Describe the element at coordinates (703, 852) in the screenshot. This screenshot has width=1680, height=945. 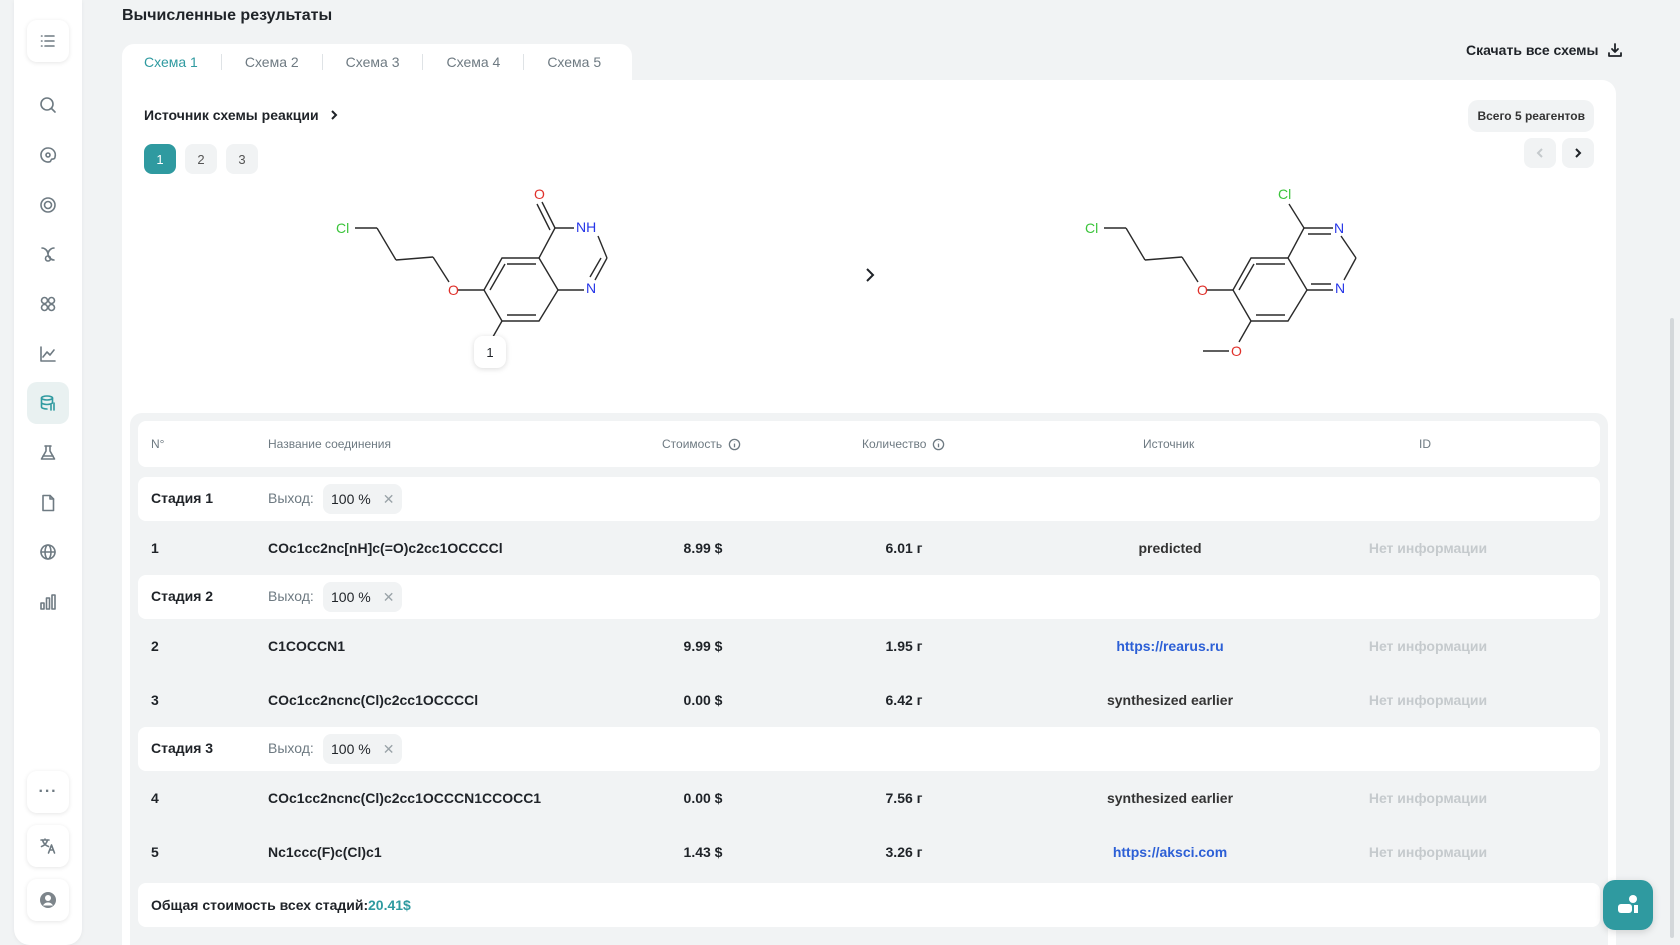
I see `row-cost: 1.43 $` at that location.